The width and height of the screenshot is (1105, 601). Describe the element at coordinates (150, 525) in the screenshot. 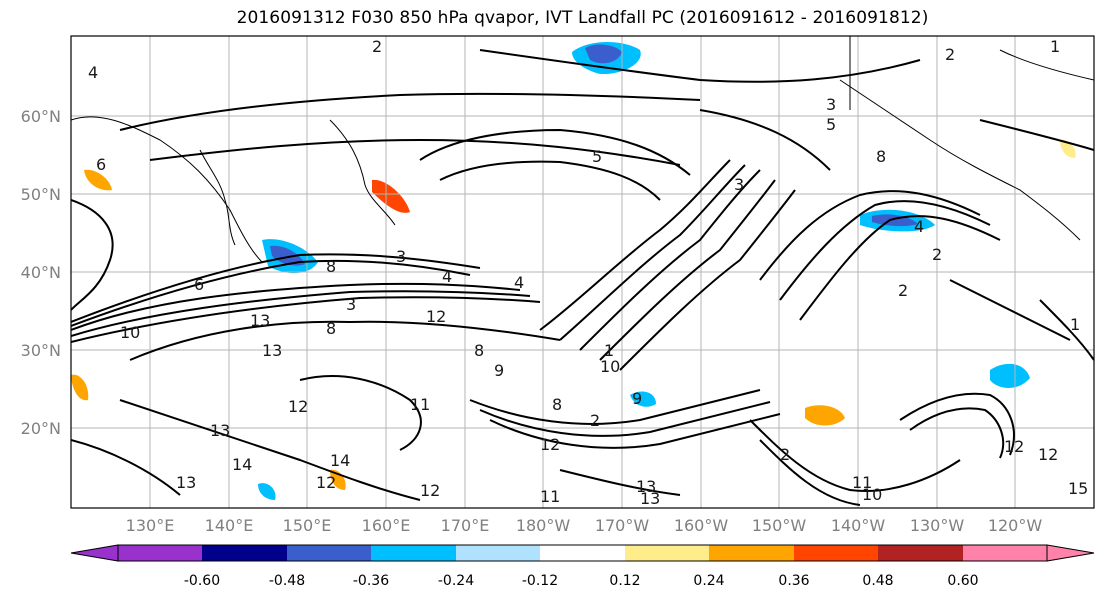

I see `lon-tick-label: 130°E` at that location.